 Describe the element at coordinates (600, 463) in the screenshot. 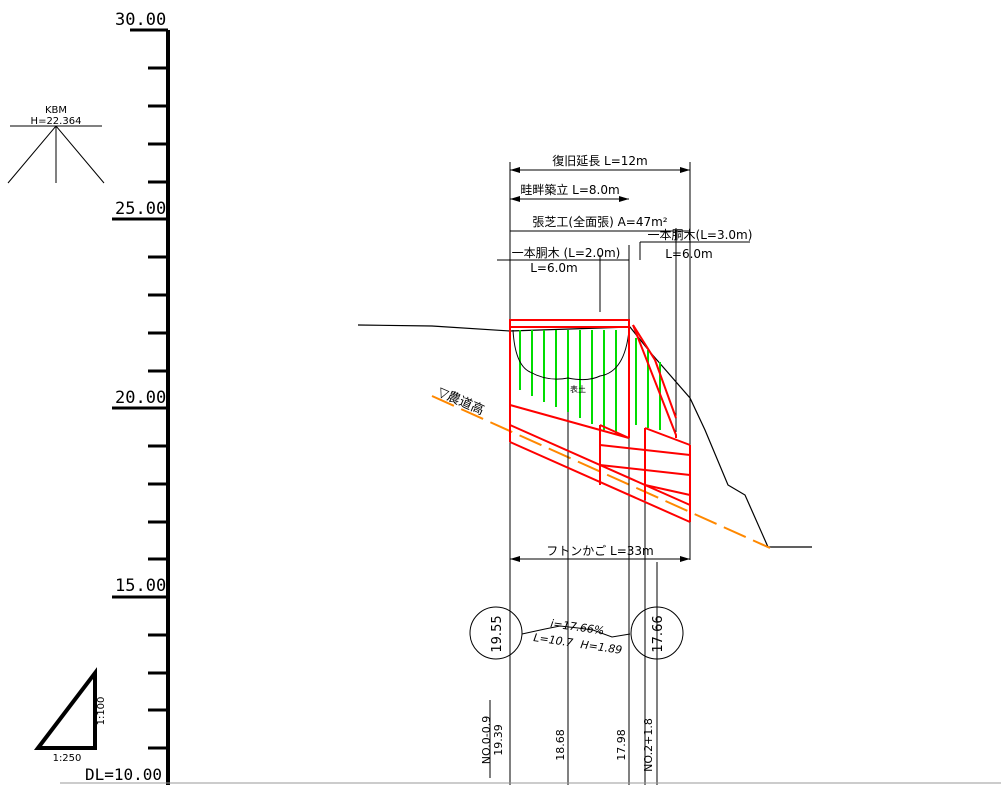

I see `gabion-layers` at that location.